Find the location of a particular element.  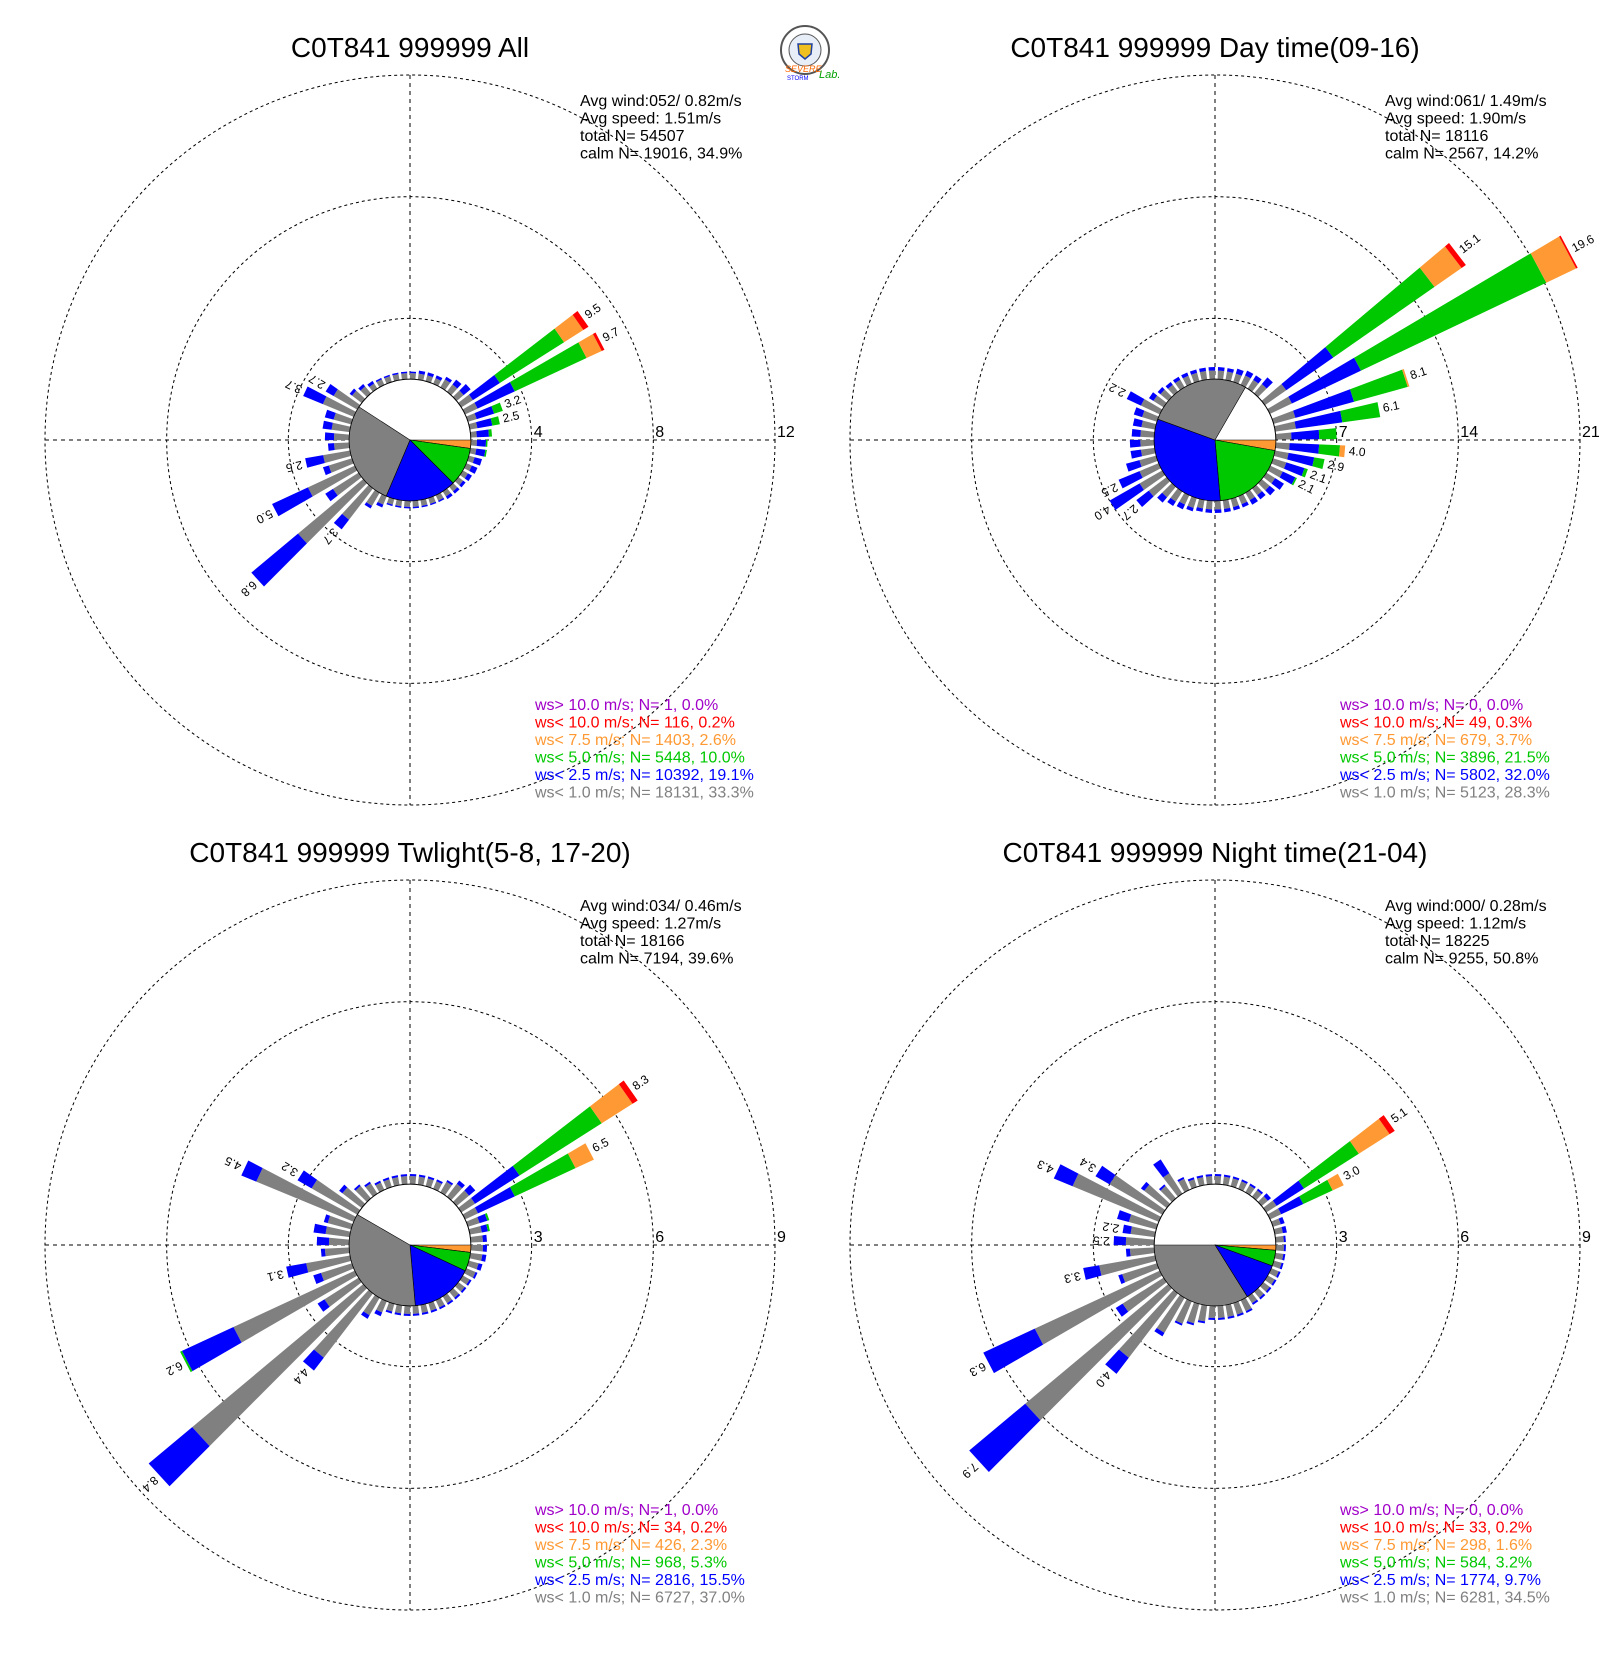

petal-total-label: 6.2 is located at coordinates (175, 1368).